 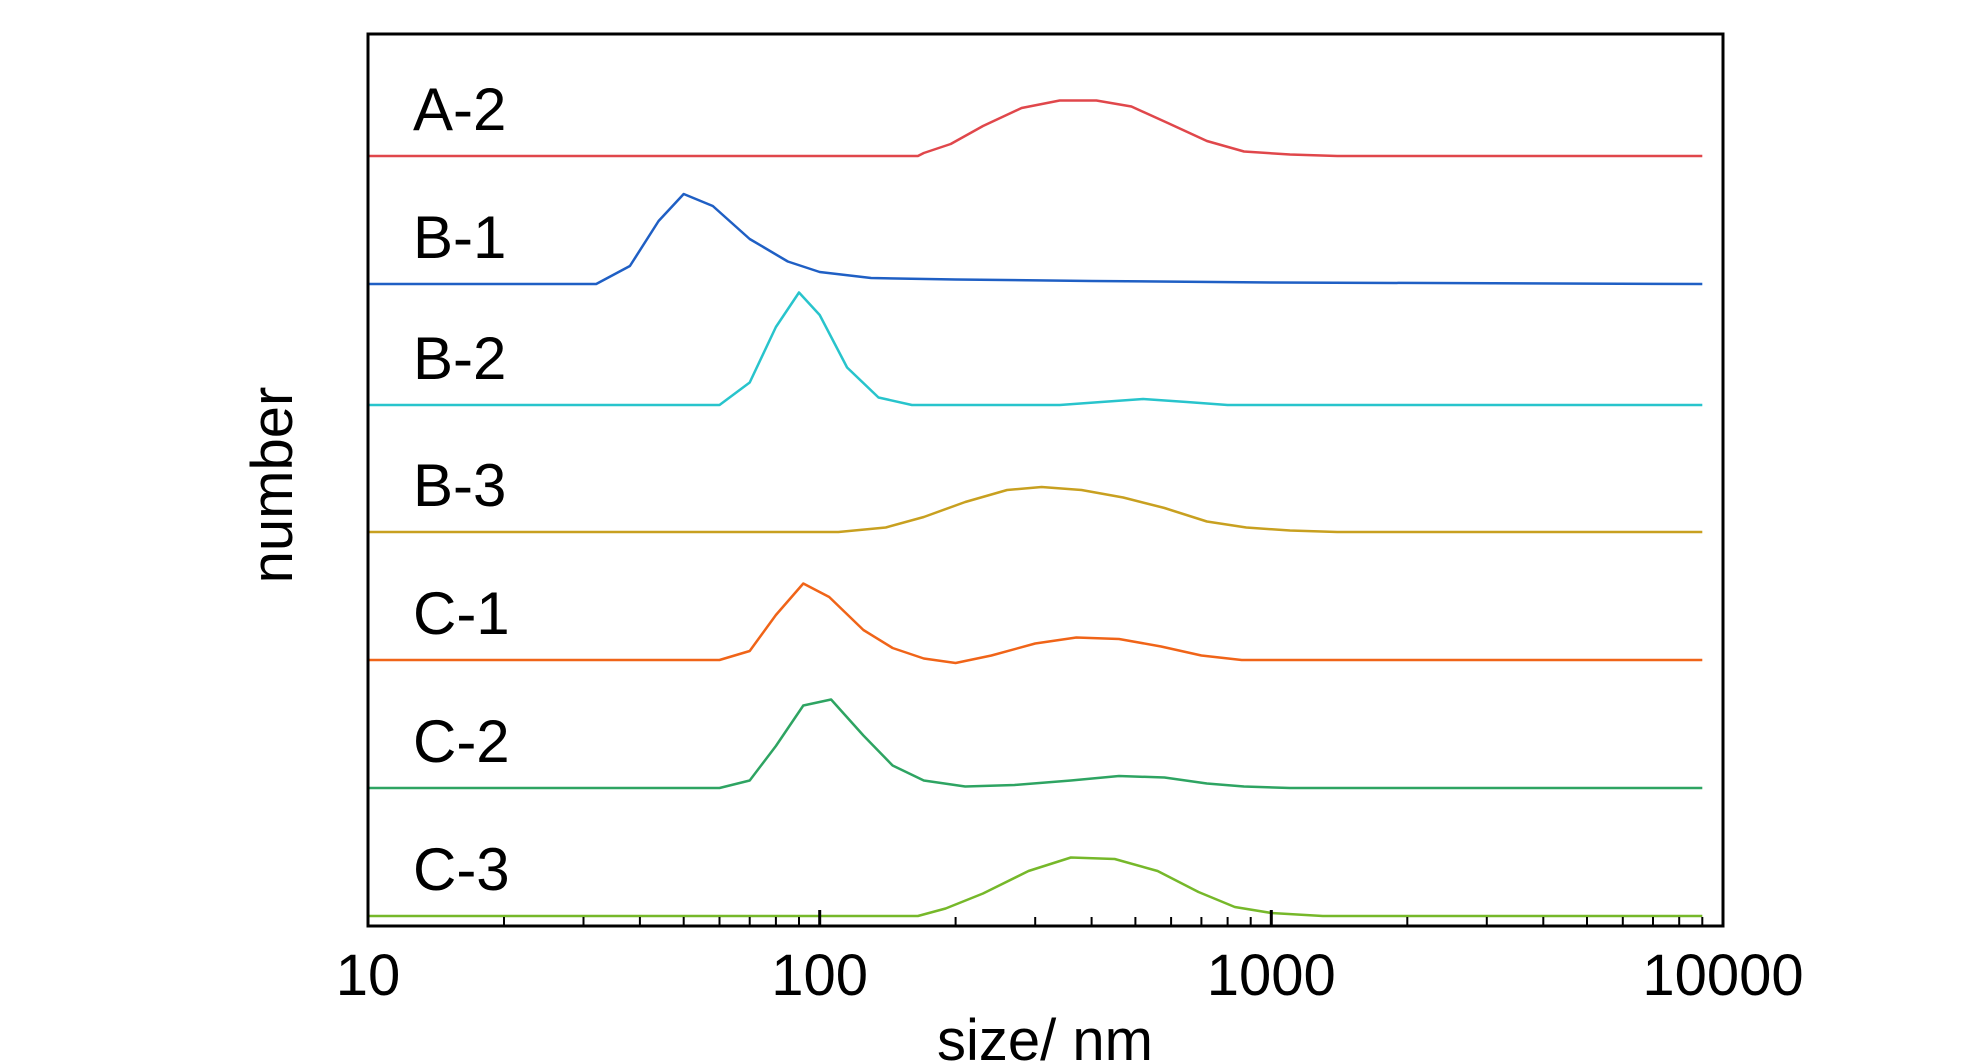 I want to click on series-label-c-2: C-2, so click(x=461, y=741).